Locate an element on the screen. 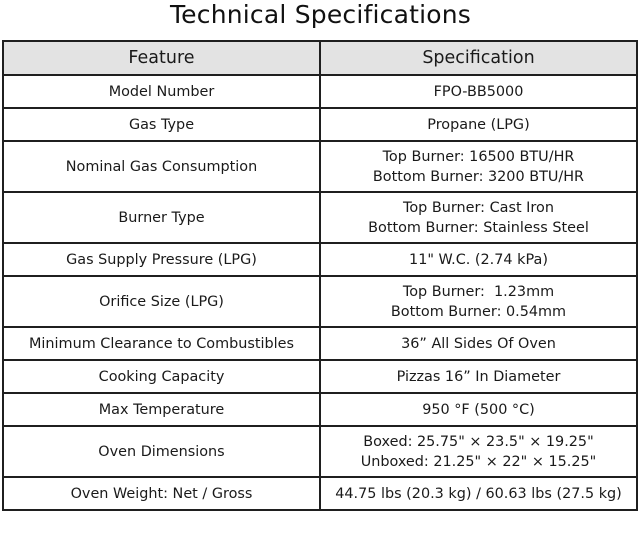 Image resolution: width=641 pixels, height=537 pixels. spec-cell: Pizzas 16” In Diameter is located at coordinates (478, 376).